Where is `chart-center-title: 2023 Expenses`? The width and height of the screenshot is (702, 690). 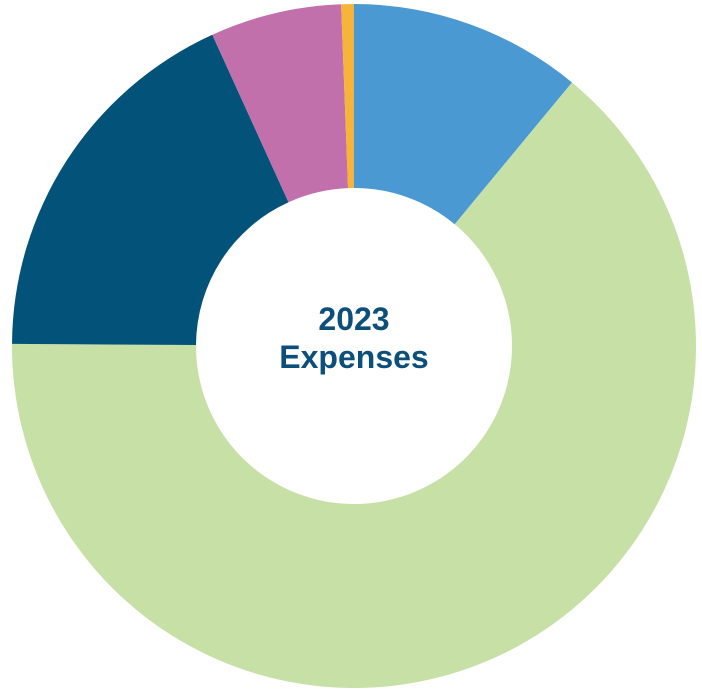 chart-center-title: 2023 Expenses is located at coordinates (354, 338).